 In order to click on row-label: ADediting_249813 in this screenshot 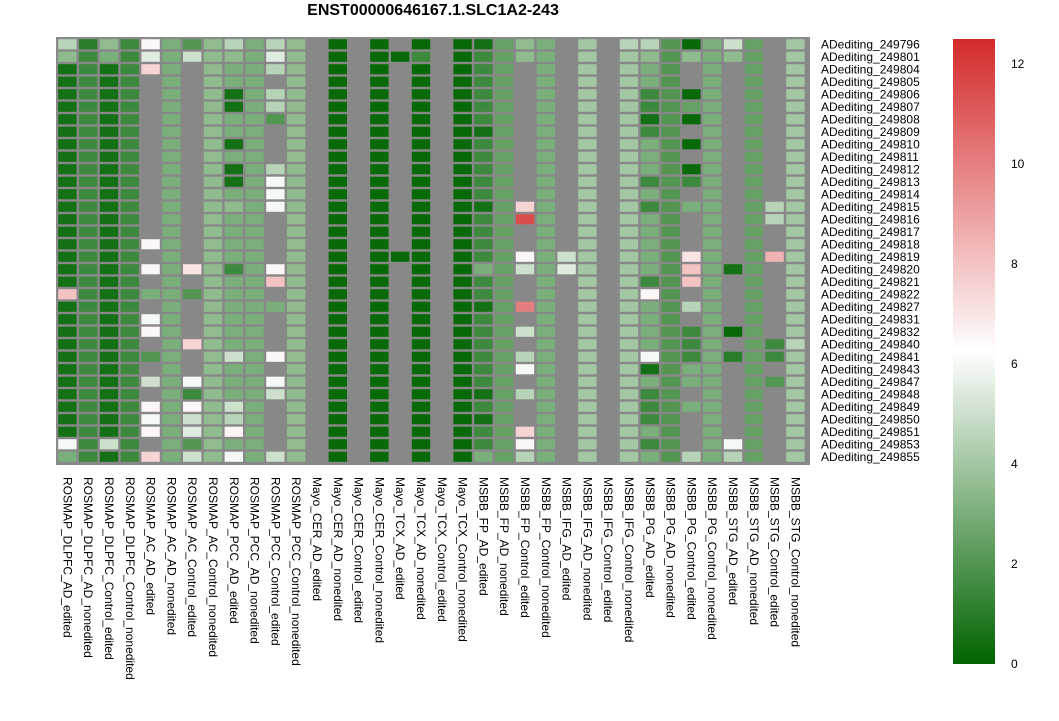, I will do `click(870, 182)`.